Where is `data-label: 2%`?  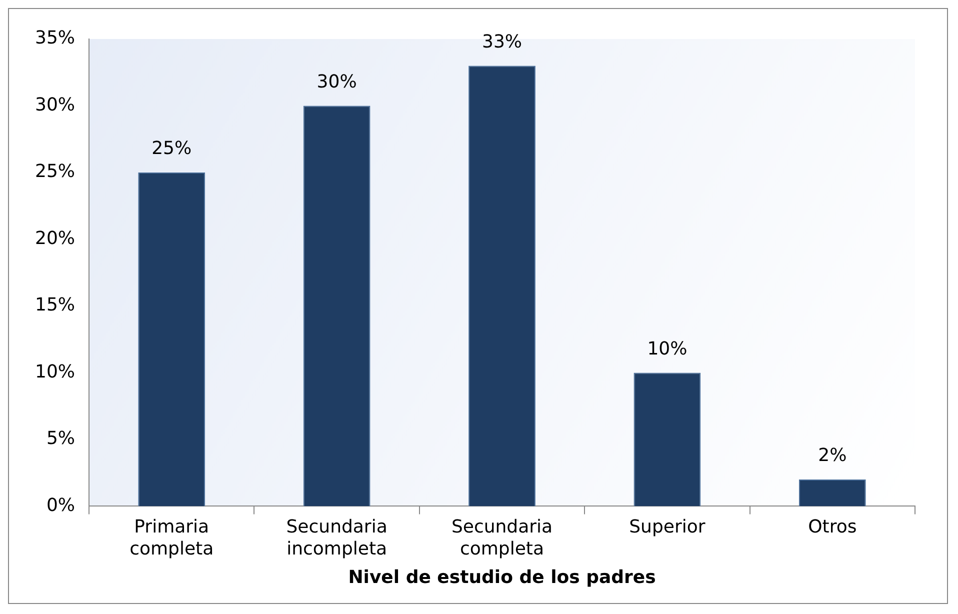
data-label: 2% is located at coordinates (832, 455).